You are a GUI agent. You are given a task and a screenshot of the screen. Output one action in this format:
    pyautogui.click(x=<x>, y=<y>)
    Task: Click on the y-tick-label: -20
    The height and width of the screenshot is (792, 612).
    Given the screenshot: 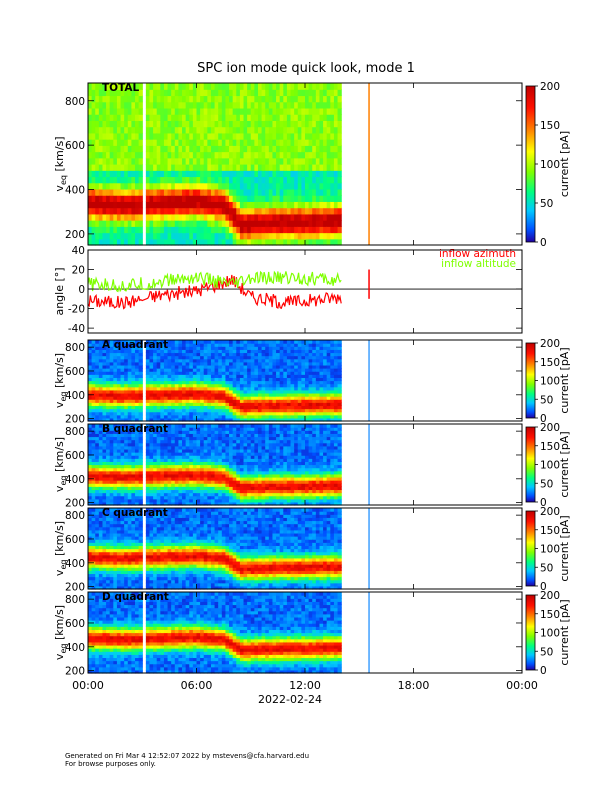 What is the action you would take?
    pyautogui.click(x=76, y=310)
    